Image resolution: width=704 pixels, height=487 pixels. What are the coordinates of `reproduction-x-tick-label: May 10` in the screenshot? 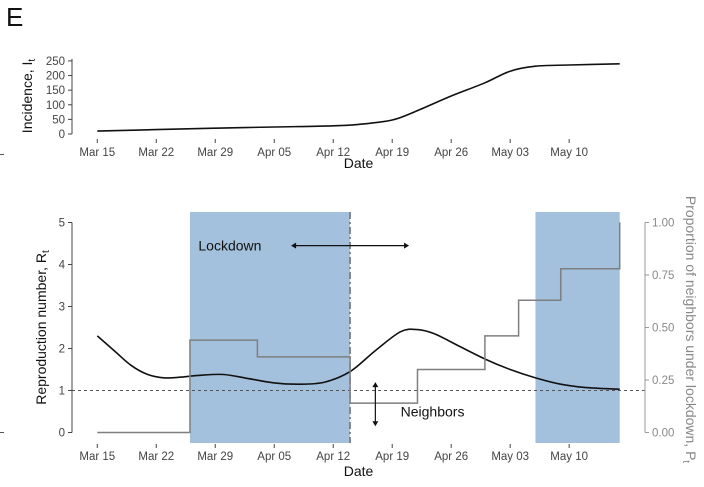 It's located at (569, 457).